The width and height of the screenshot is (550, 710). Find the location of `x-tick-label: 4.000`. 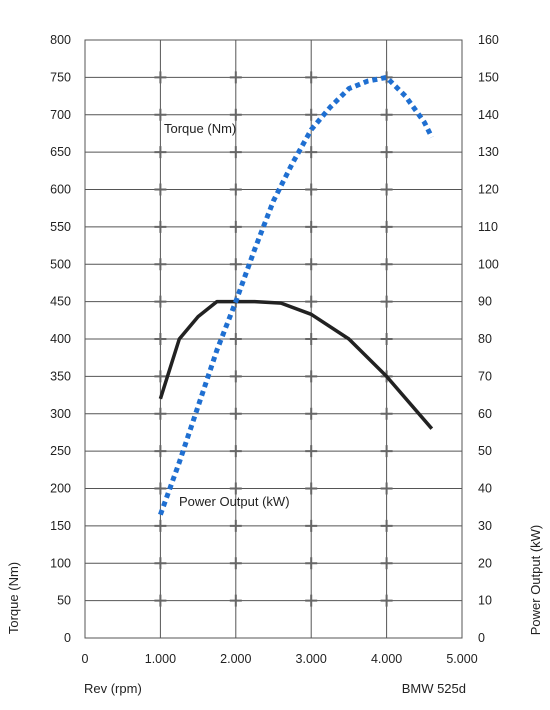

x-tick-label: 4.000 is located at coordinates (386, 659).